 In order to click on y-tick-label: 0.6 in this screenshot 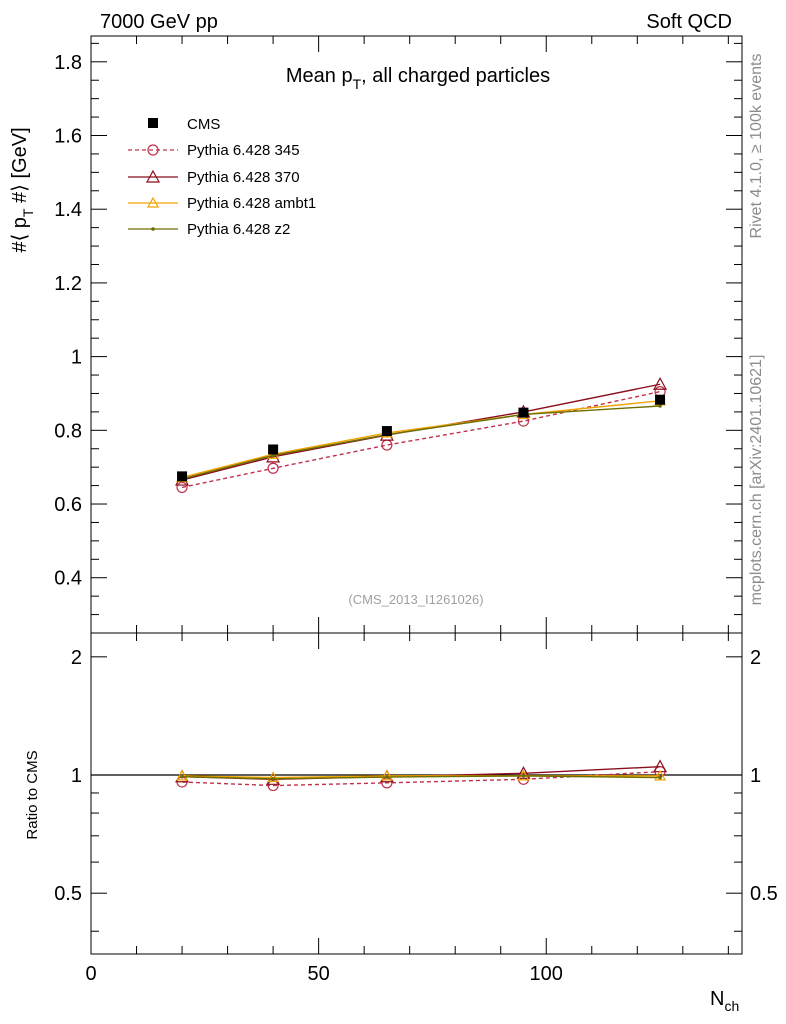, I will do `click(68, 505)`.